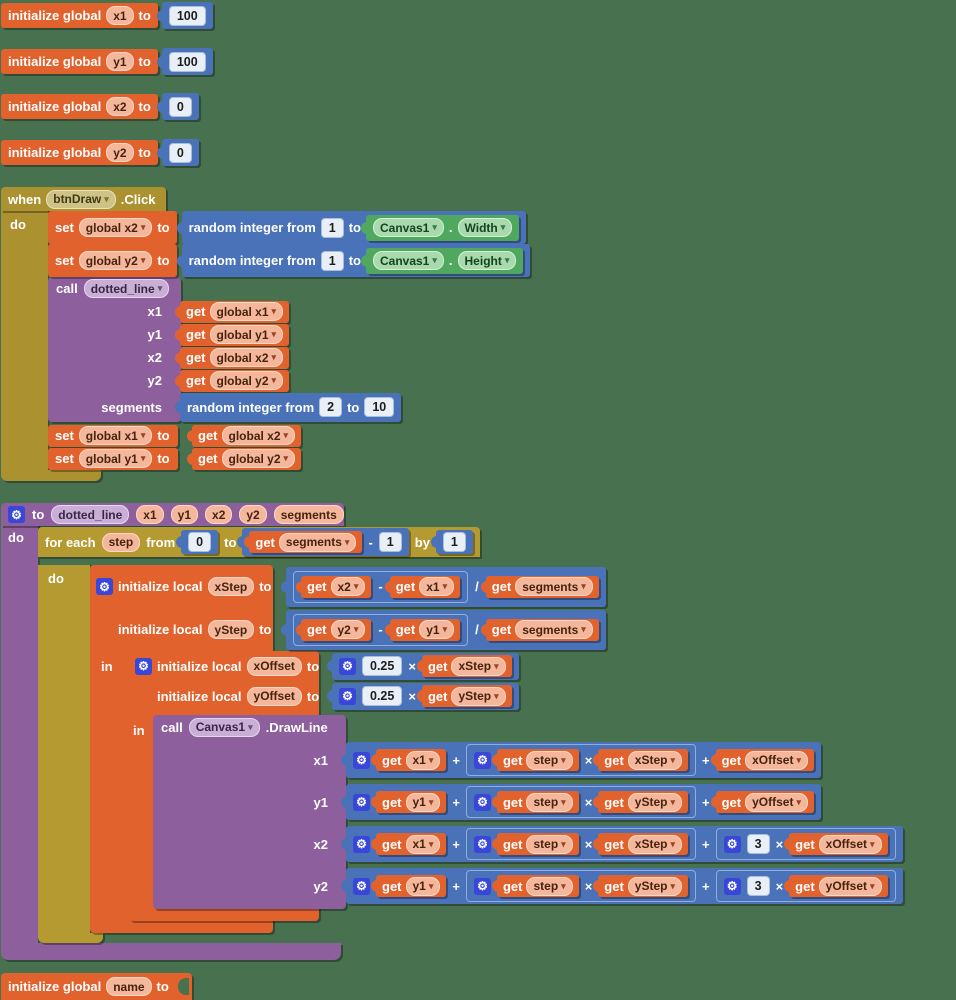 The height and width of the screenshot is (1000, 956). I want to click on var-dropdown: global x2 ▾, so click(115, 227).